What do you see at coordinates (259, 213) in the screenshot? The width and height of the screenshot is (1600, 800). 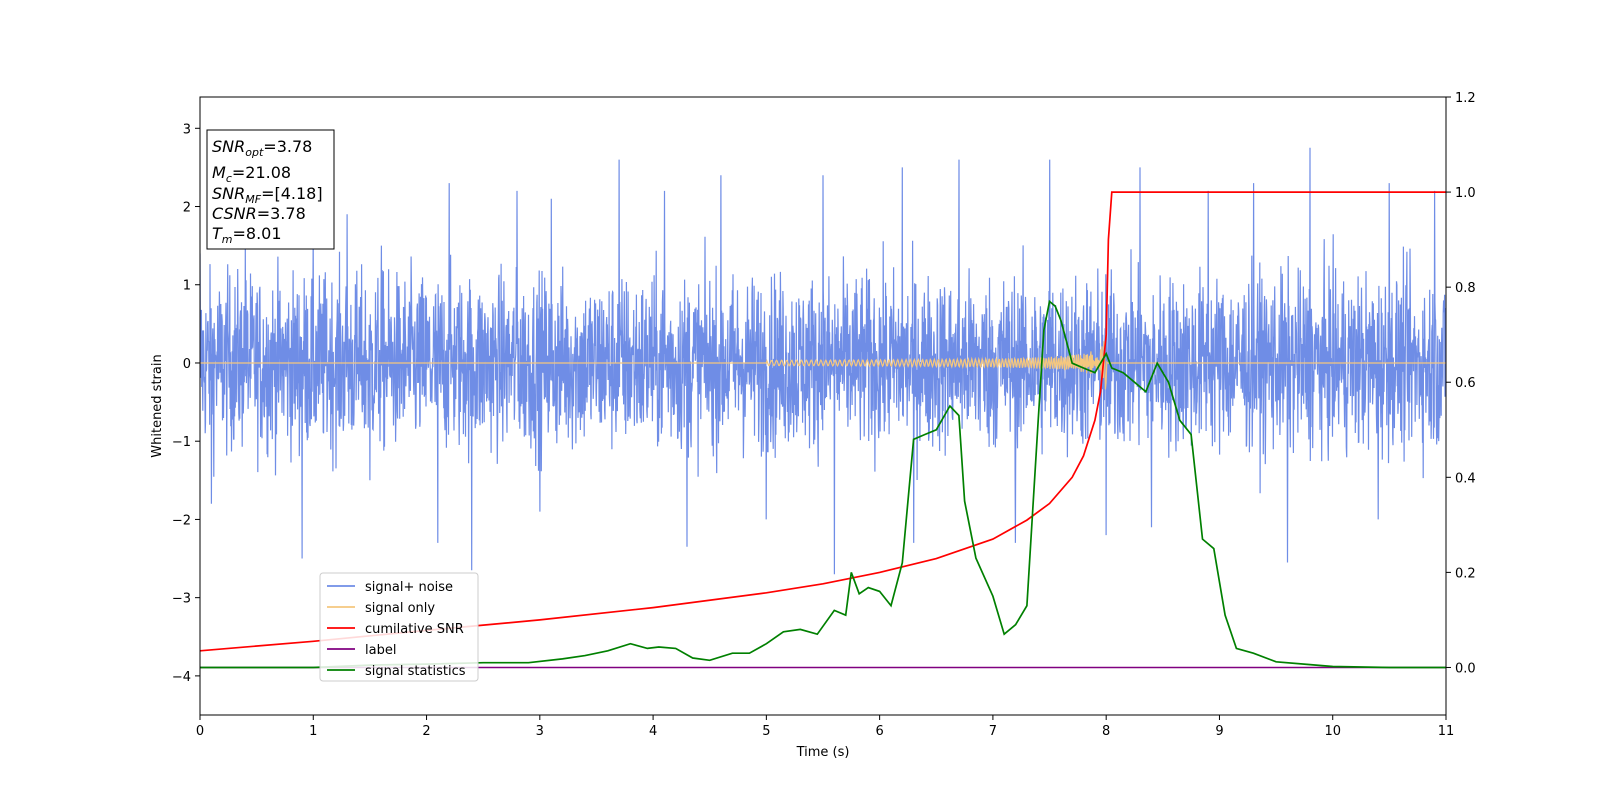 I see `info-csnr: CSNR=3.78` at bounding box center [259, 213].